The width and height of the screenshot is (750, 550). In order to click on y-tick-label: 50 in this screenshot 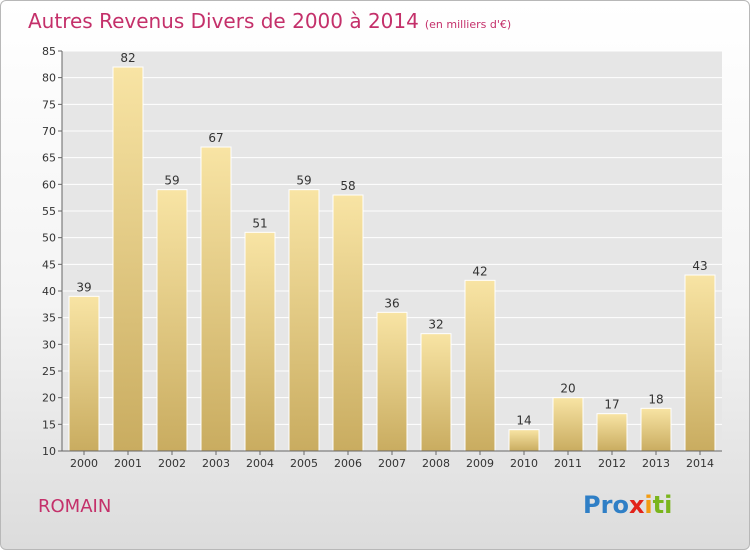, I will do `click(49, 238)`.